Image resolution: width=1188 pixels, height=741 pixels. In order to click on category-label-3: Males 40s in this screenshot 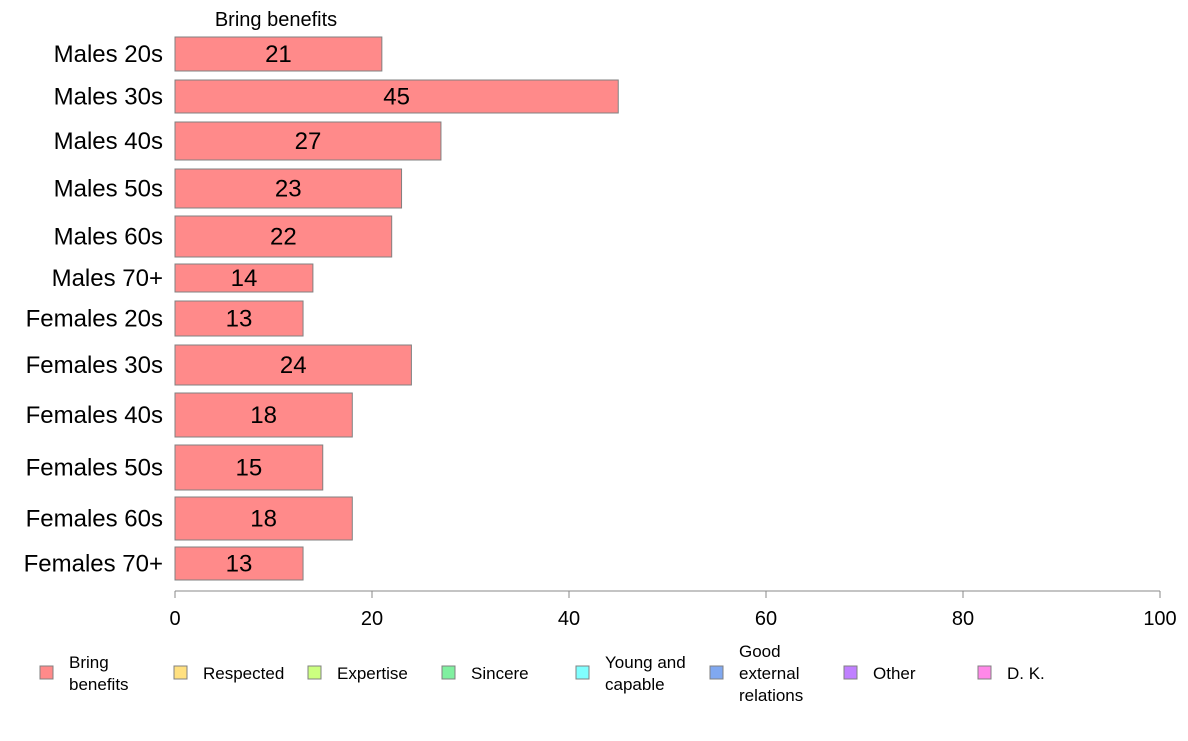, I will do `click(108, 141)`.